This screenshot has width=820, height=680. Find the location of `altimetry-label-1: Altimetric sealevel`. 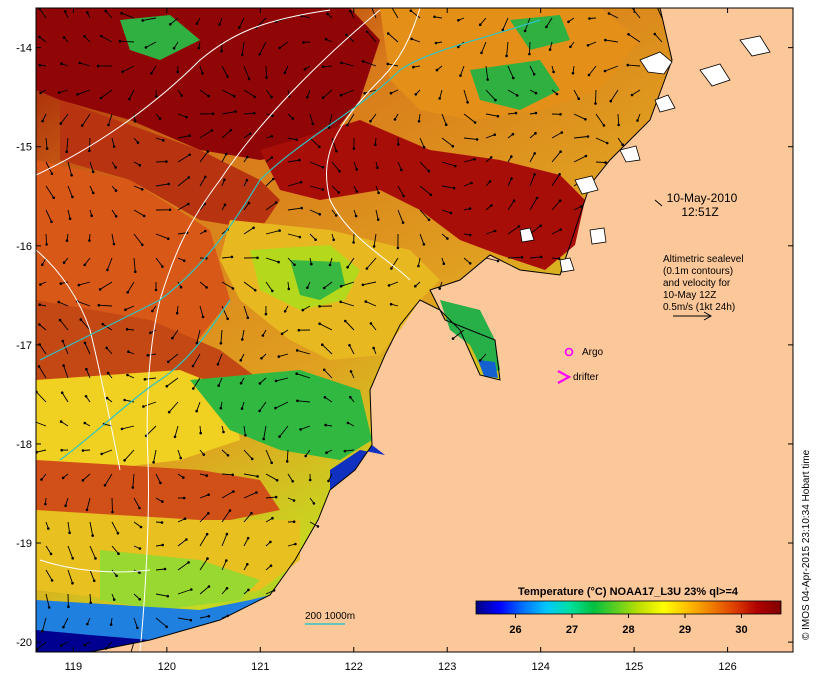

altimetry-label-1: Altimetric sealevel is located at coordinates (703, 259).